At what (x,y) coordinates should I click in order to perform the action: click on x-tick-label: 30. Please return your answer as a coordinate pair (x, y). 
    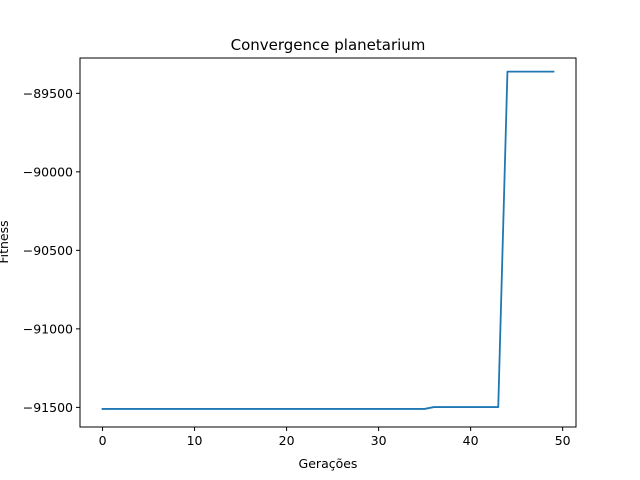
    Looking at the image, I should click on (379, 440).